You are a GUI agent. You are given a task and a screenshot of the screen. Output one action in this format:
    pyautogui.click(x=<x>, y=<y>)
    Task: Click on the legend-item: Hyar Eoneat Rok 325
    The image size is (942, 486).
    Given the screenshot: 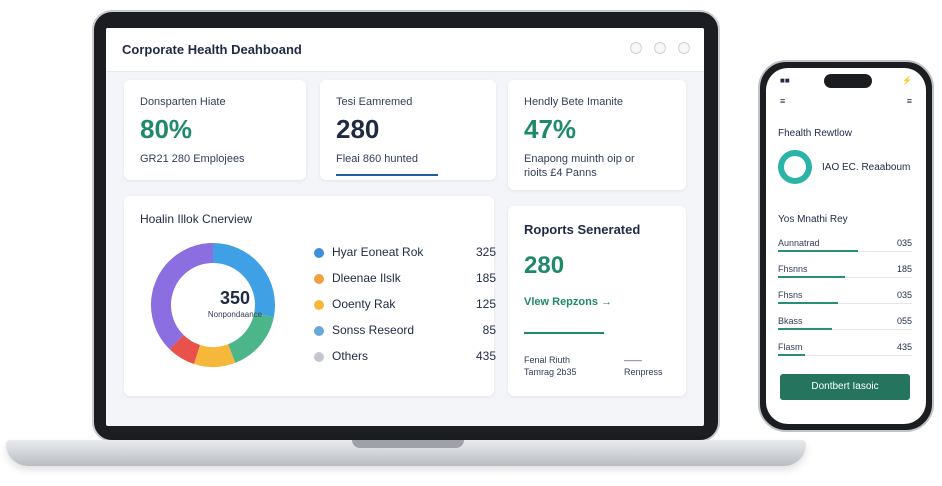 What is the action you would take?
    pyautogui.click(x=409, y=255)
    